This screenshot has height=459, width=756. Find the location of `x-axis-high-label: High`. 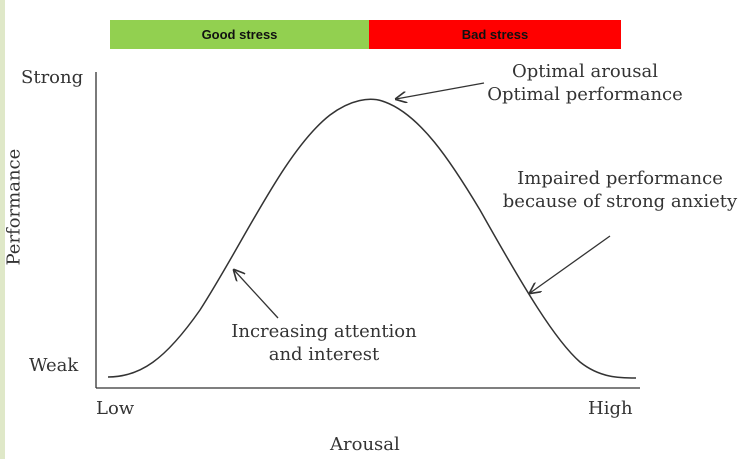

x-axis-high-label: High is located at coordinates (610, 408).